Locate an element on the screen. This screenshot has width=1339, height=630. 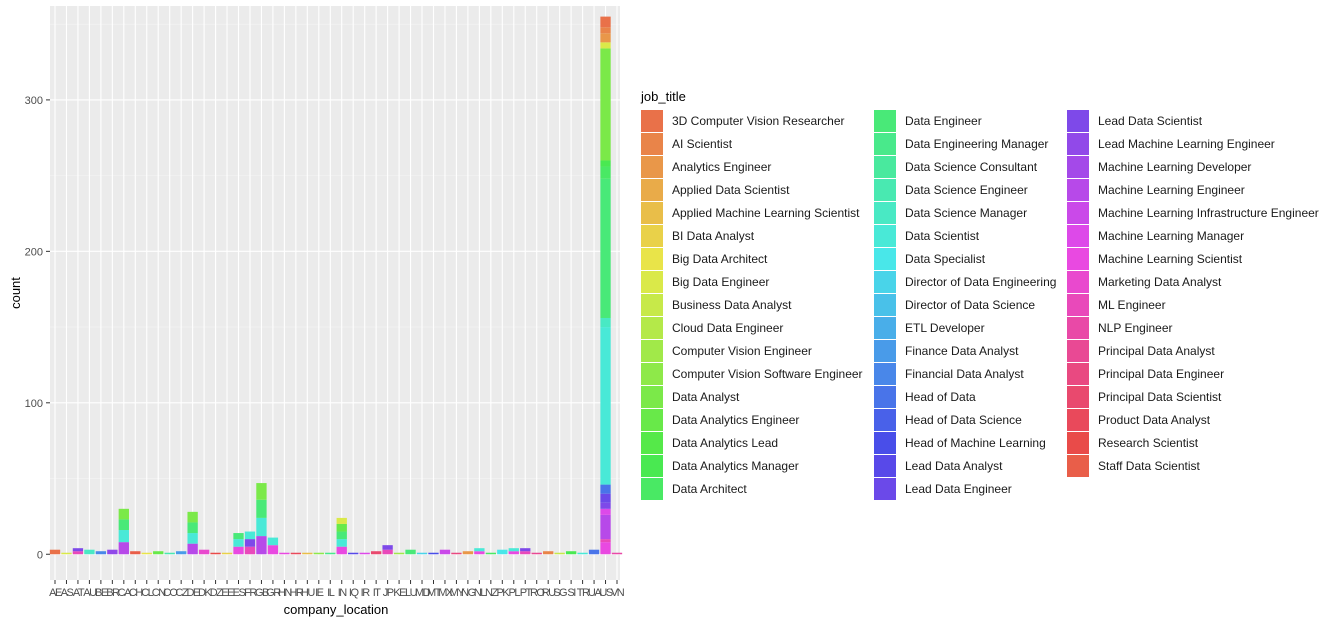
x-tick-label: NG is located at coordinates (468, 593).